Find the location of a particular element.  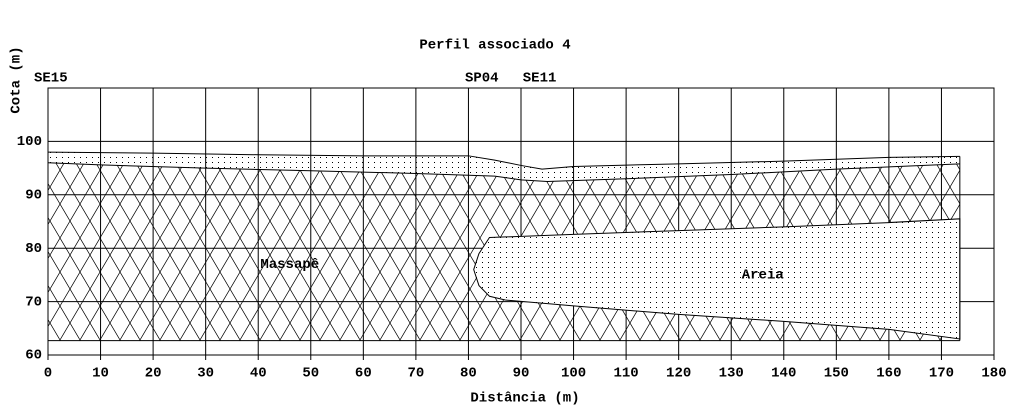

y-tick-label: 100 is located at coordinates (29, 142).